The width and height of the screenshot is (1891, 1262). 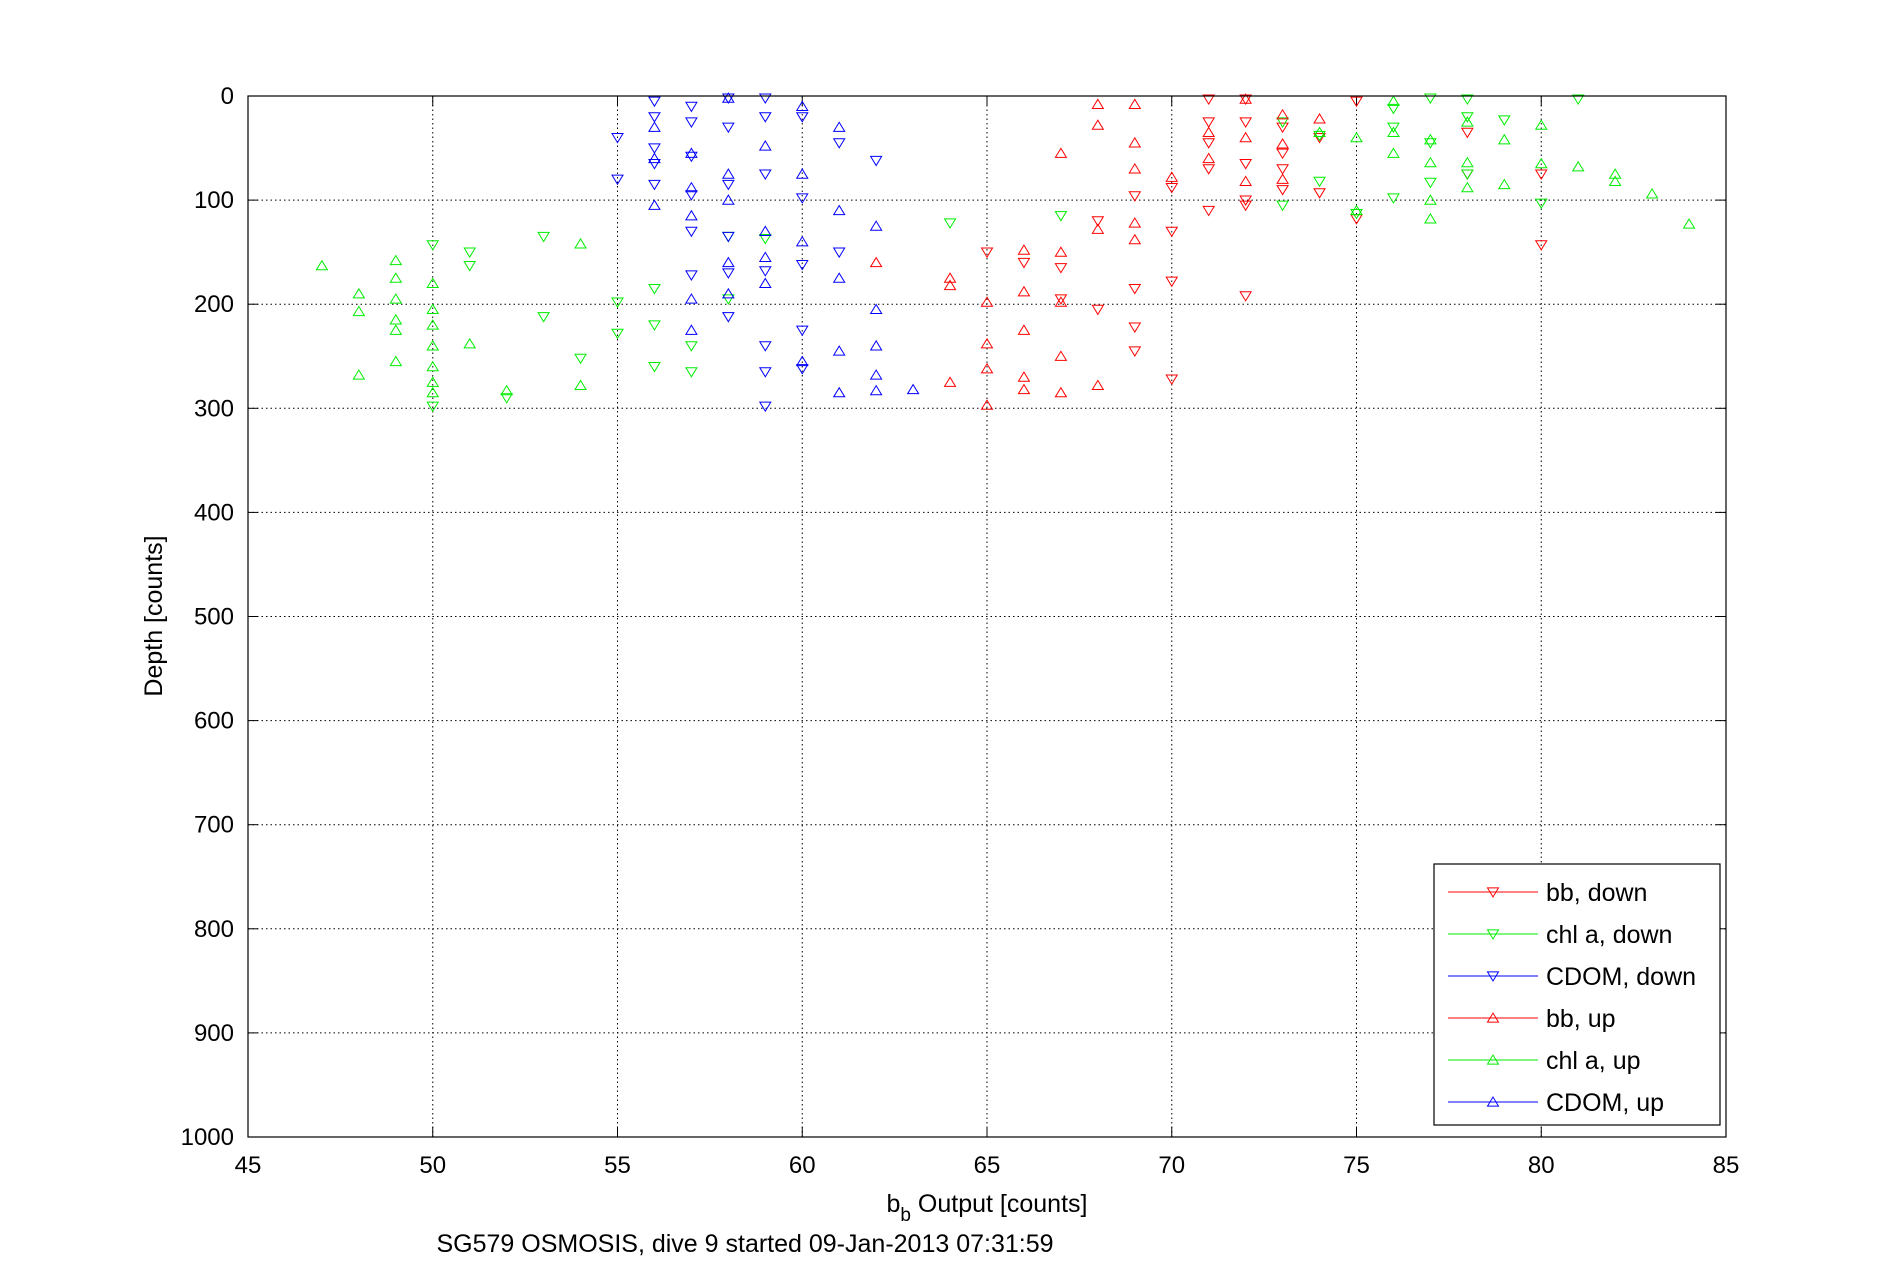 I want to click on y-tick-label: 600, so click(x=214, y=721).